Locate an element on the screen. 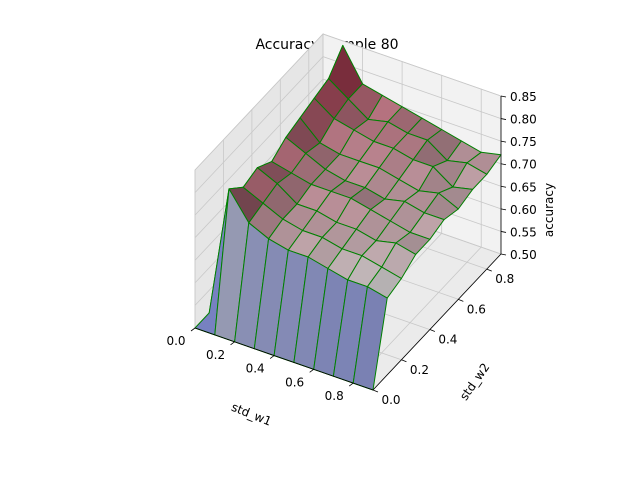 The height and width of the screenshot is (480, 640). y-axis-line is located at coordinates (437, 322).